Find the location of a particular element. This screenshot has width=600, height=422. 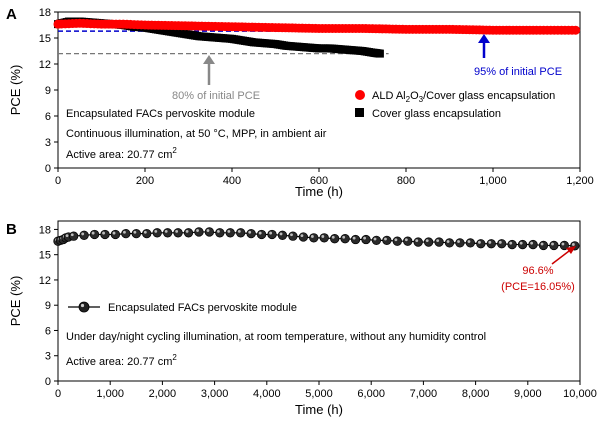

b-x-tick-label: 3,000 is located at coordinates (215, 394).